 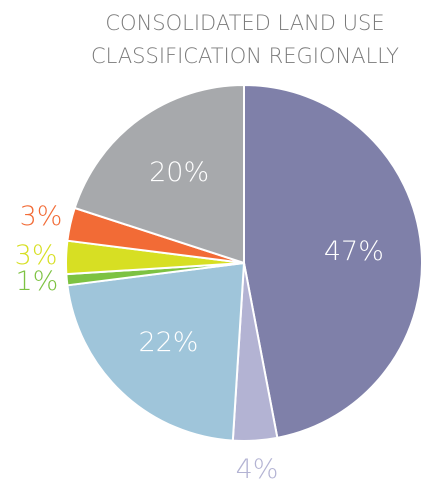 What do you see at coordinates (37, 281) in the screenshot?
I see `data-label: 1%` at bounding box center [37, 281].